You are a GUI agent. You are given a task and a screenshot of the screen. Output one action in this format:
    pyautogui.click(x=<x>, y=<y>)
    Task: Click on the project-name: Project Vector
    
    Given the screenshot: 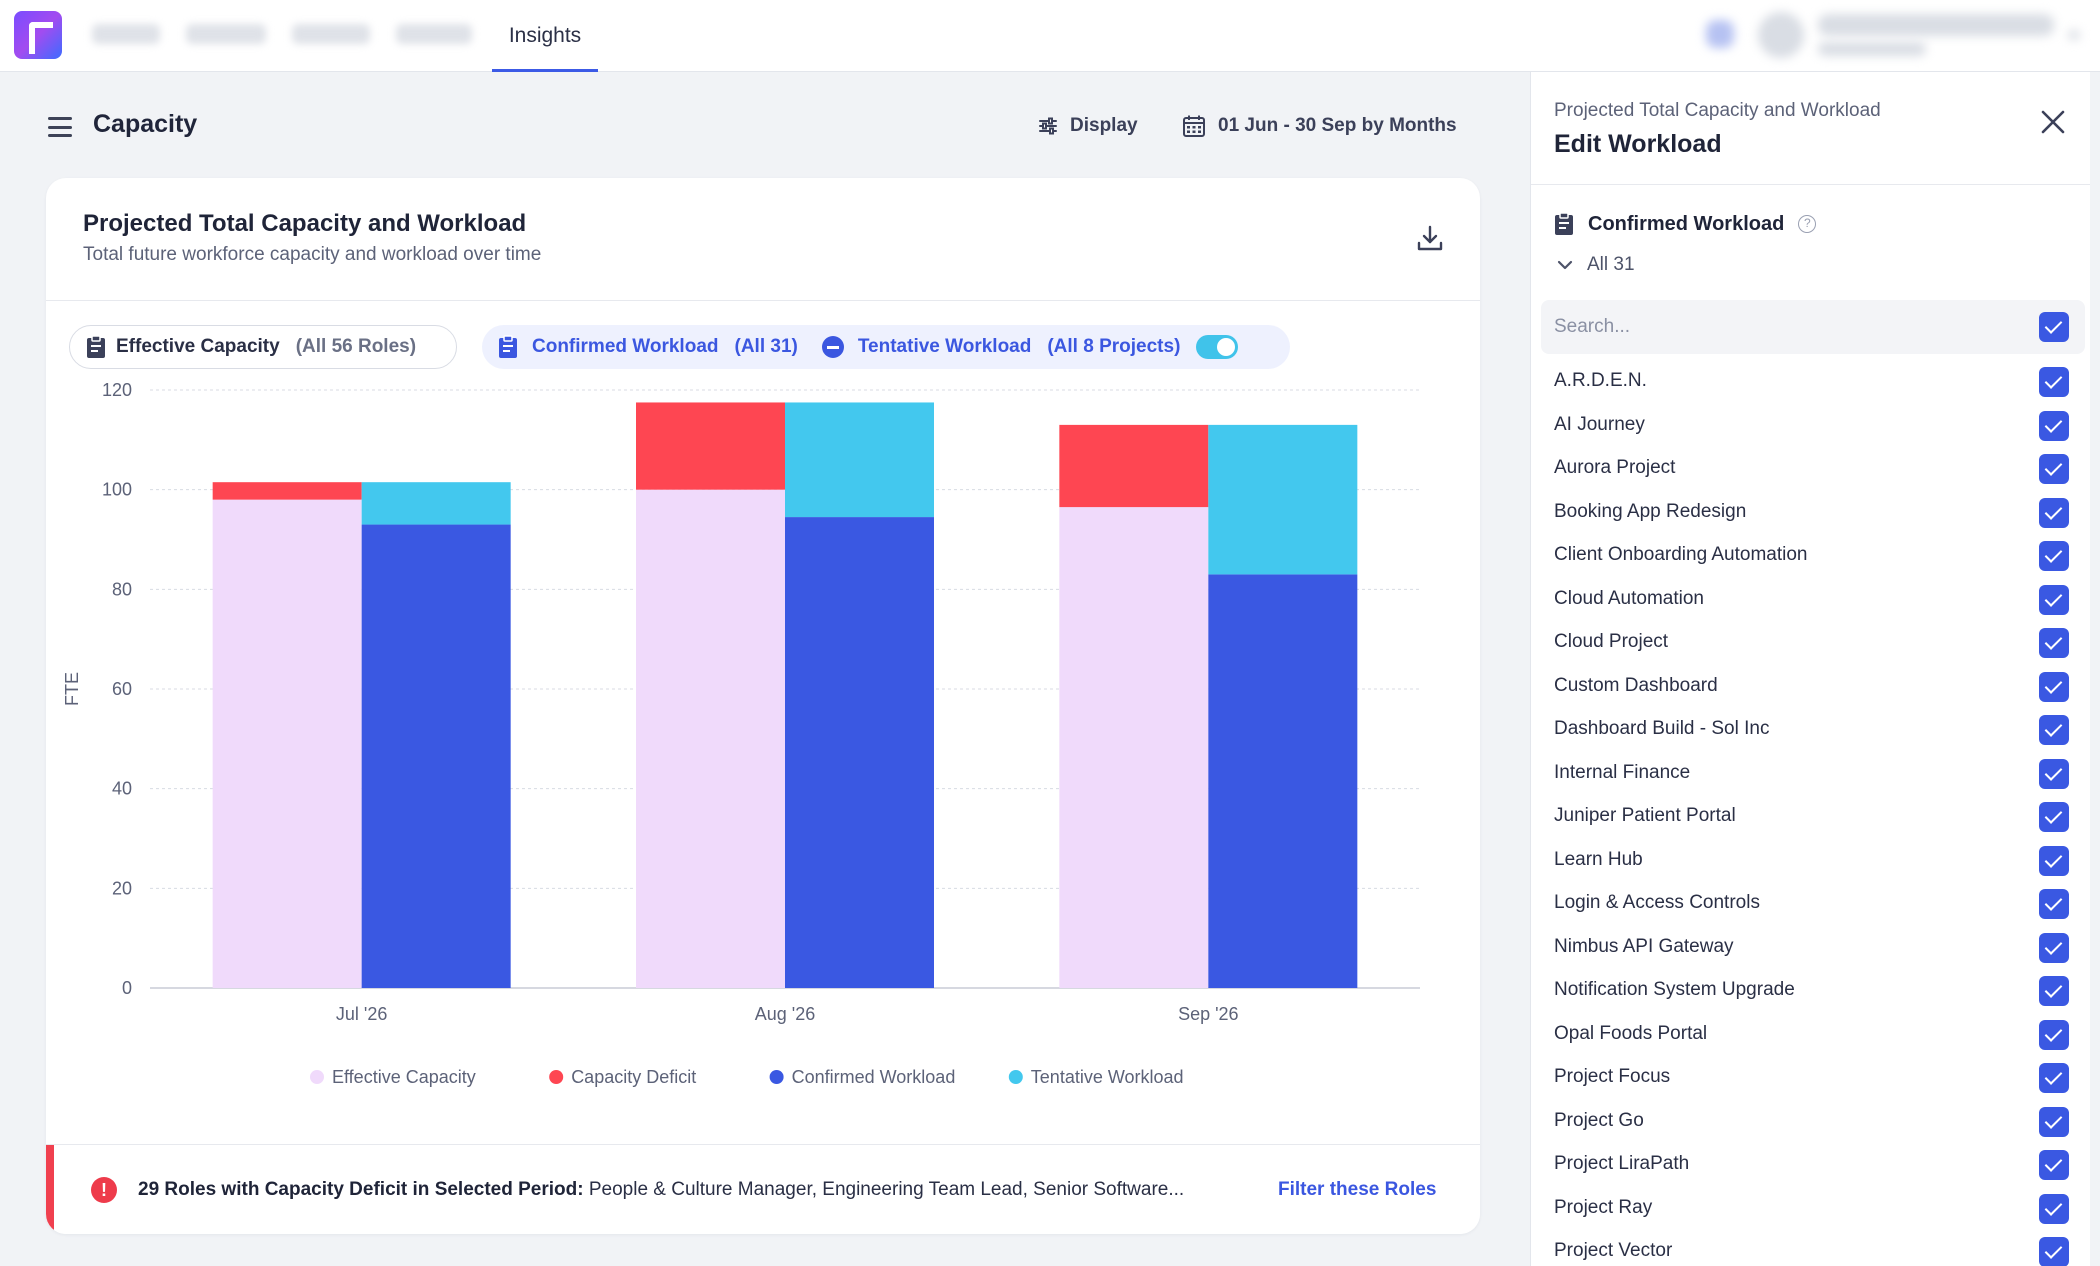 What is the action you would take?
    pyautogui.click(x=1613, y=1250)
    